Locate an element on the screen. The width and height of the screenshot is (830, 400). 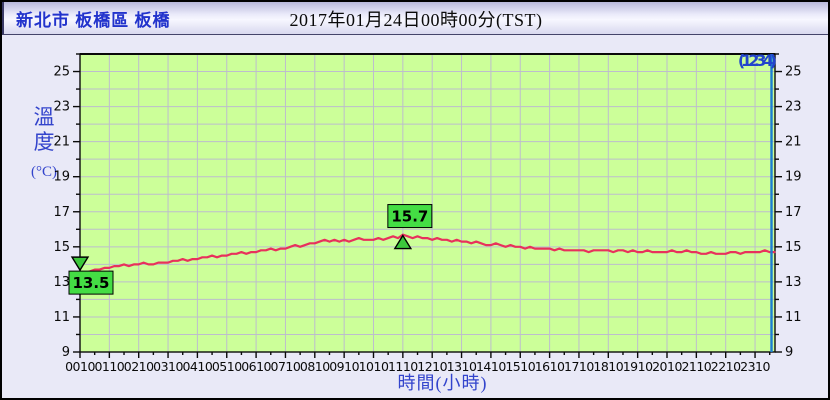
x-tick-label: 1510 is located at coordinates (520, 366).